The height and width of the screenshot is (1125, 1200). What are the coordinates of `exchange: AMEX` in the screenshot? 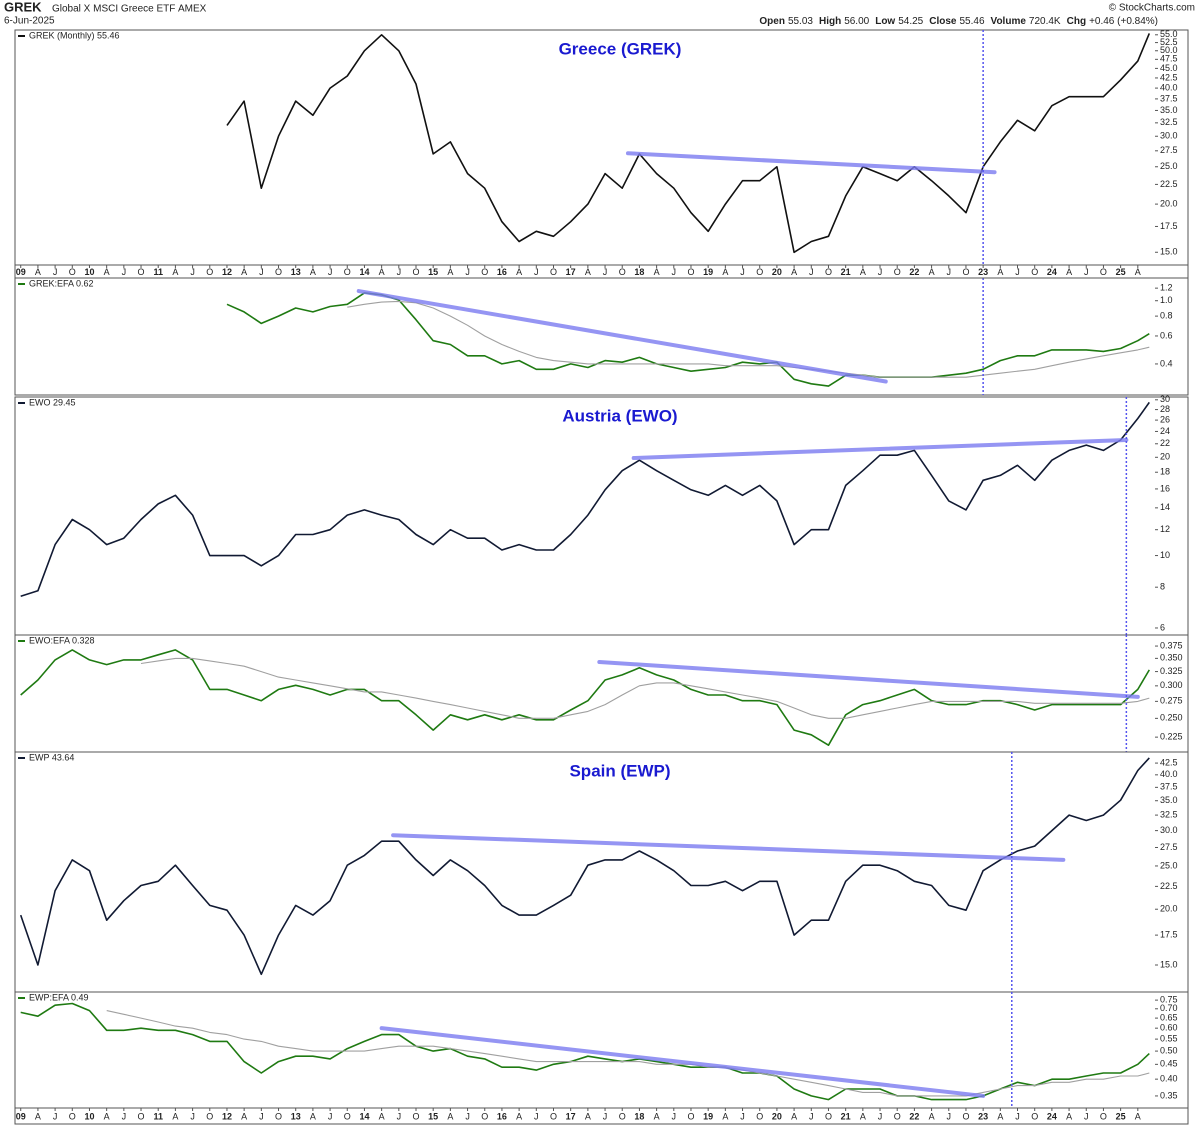 It's located at (192, 9).